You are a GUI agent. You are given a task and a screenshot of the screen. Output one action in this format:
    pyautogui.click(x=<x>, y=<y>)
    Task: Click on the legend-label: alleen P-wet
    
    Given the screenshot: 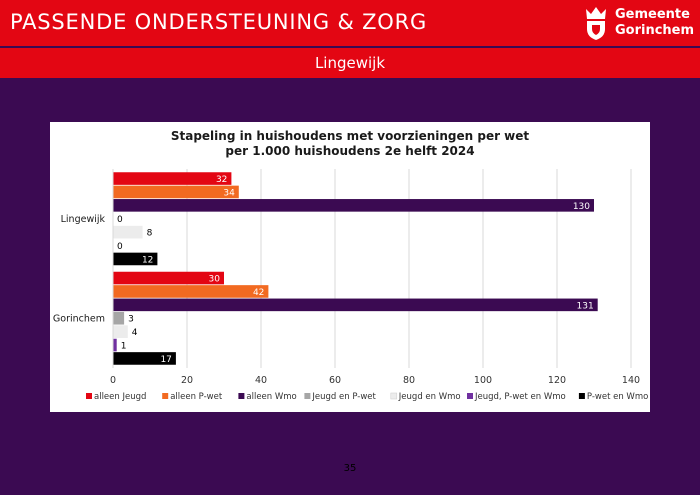 What is the action you would take?
    pyautogui.click(x=196, y=397)
    